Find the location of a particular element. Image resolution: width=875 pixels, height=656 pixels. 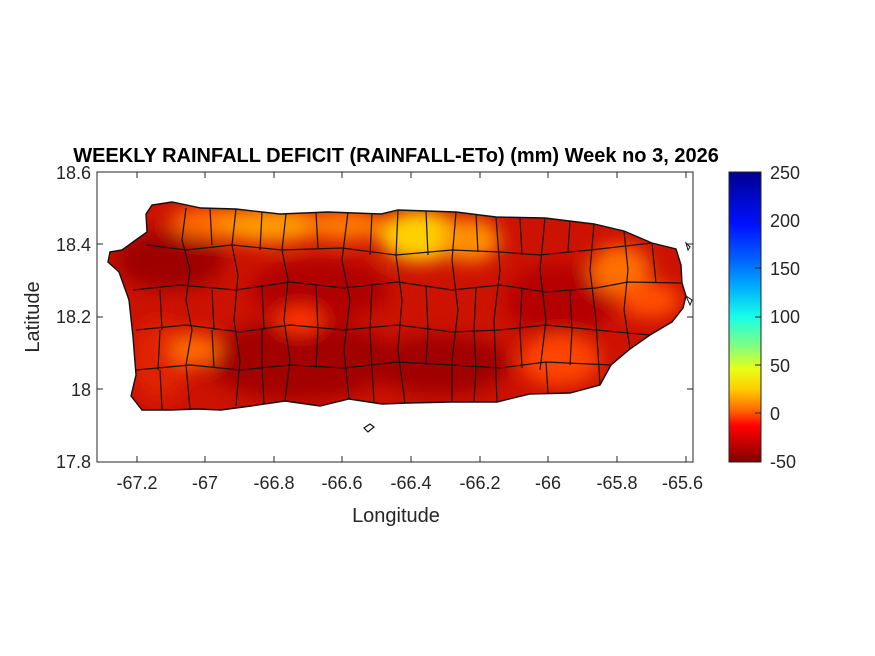

islet-caja-de-muertos is located at coordinates (369, 428).